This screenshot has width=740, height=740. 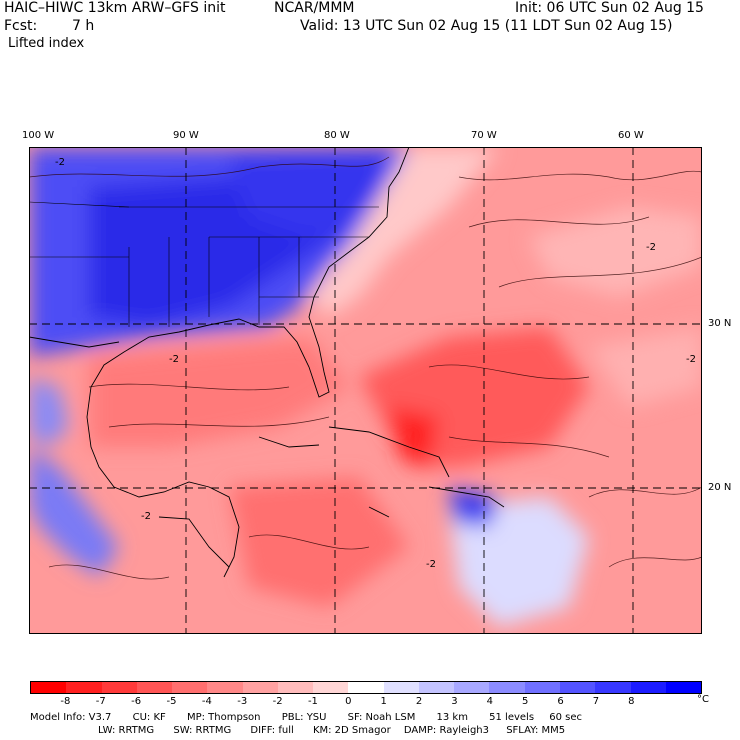 I want to click on footer-sw: SW: RRTMG, so click(x=202, y=730).